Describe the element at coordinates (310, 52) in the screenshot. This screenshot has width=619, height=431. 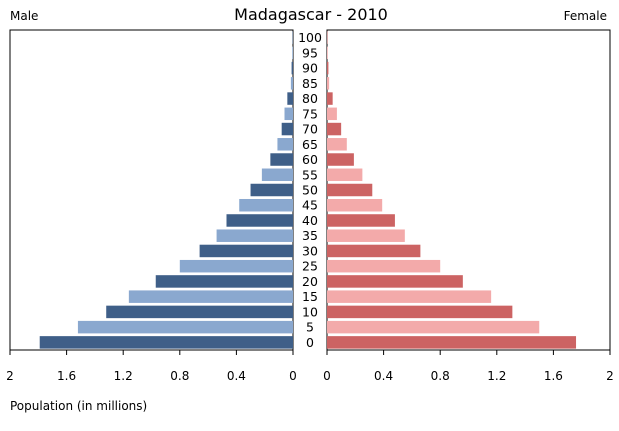
I see `age-label-95: 95` at that location.